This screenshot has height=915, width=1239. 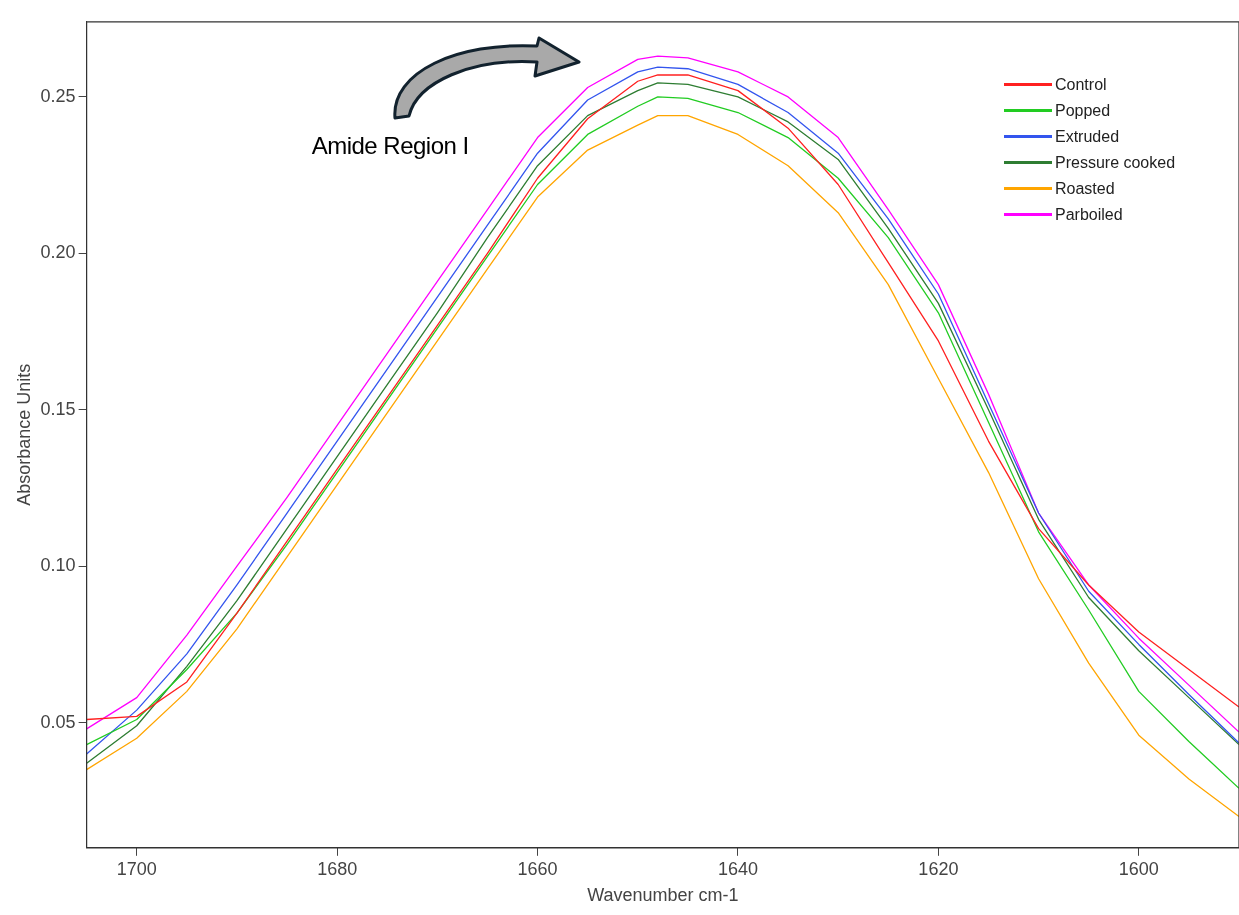 I want to click on annotation: Amide Region I, so click(x=390, y=145).